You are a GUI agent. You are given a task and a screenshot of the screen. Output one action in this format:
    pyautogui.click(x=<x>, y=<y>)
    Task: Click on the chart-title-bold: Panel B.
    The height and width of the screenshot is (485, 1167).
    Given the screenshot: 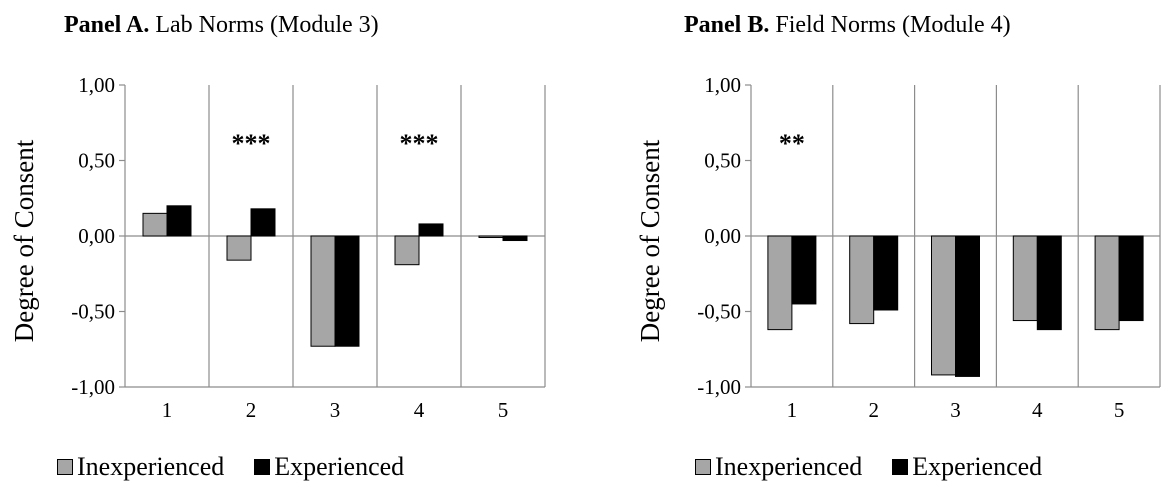 What is the action you would take?
    pyautogui.click(x=727, y=25)
    